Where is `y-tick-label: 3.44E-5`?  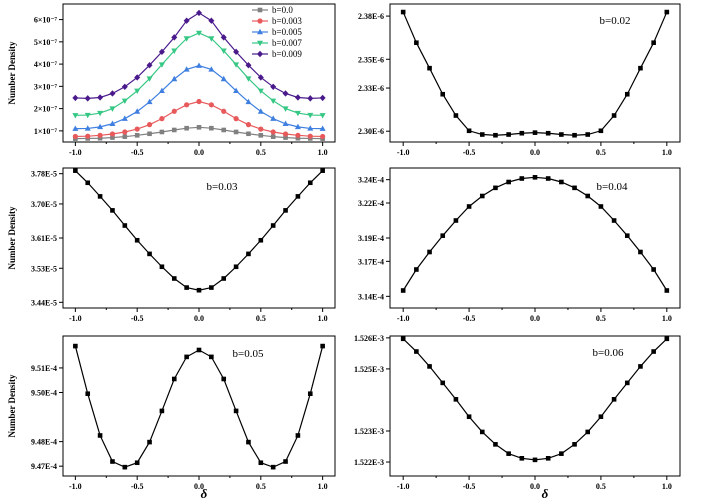 y-tick-label: 3.44E-5 is located at coordinates (44, 302).